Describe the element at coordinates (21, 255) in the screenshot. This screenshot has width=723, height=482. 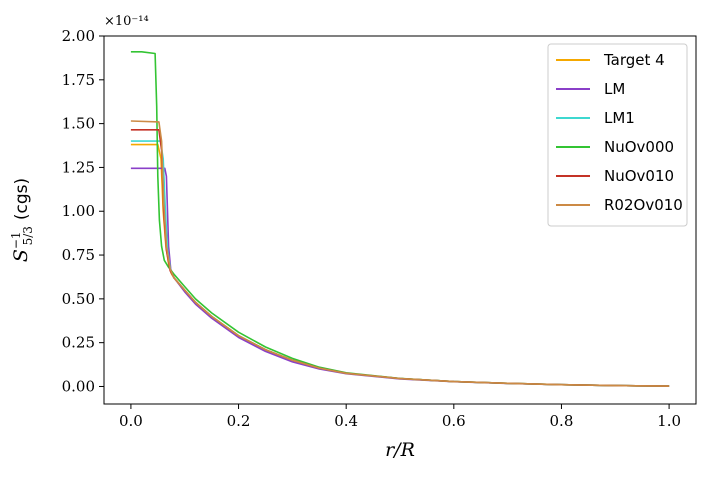
I see `y-label-symbol: S` at that location.